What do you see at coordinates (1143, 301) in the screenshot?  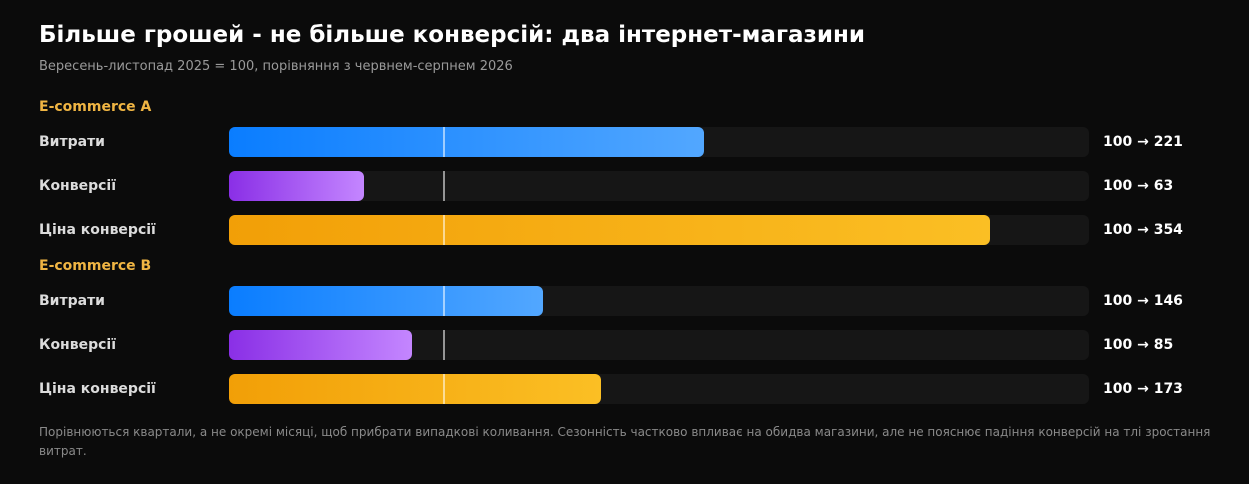 I see `data-label: 100 → 146` at bounding box center [1143, 301].